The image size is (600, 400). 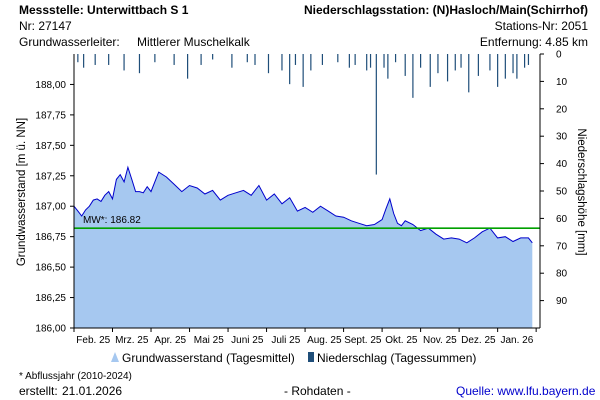 I want to click on created-date: 21.01.2026, so click(x=92, y=391).